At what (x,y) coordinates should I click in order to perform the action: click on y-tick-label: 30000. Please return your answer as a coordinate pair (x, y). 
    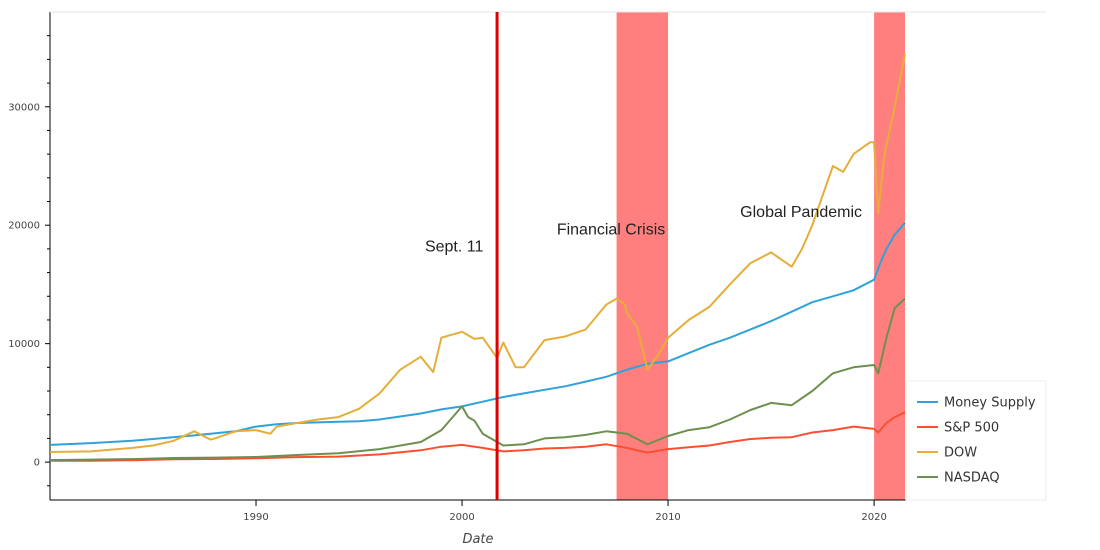
    Looking at the image, I should click on (24, 107).